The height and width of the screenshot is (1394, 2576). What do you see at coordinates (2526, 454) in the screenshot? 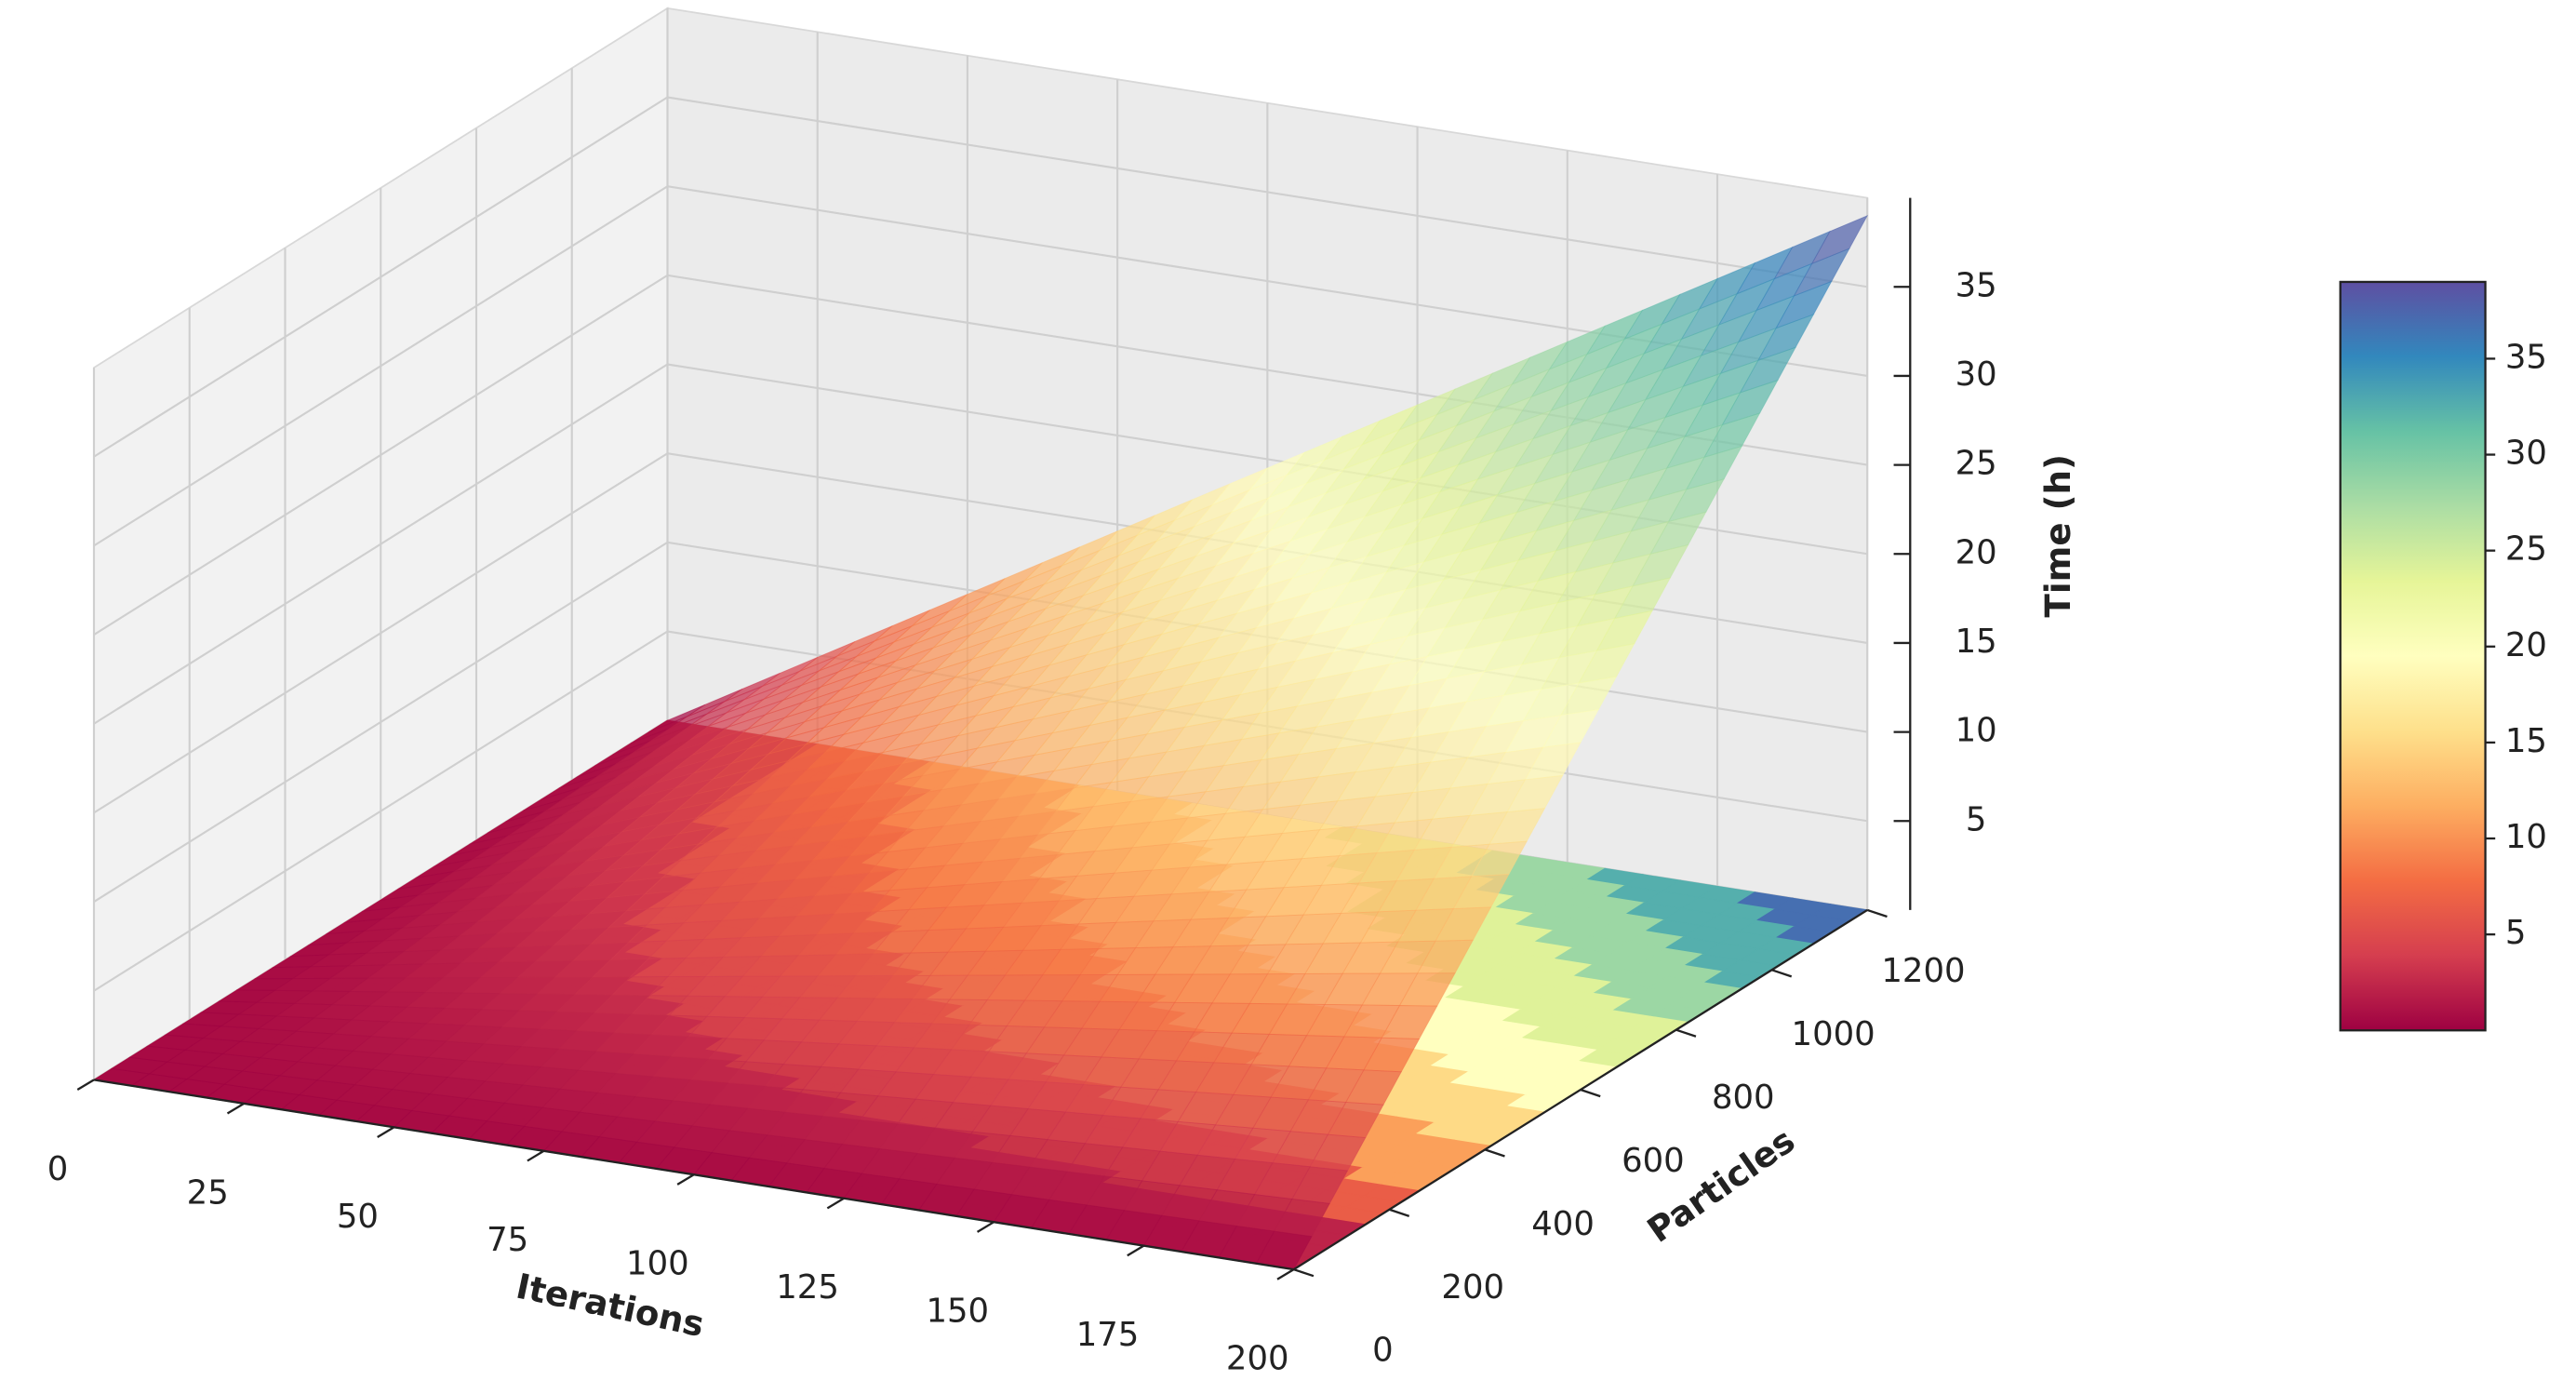
I see `colorbar-tick-label: 30` at bounding box center [2526, 454].